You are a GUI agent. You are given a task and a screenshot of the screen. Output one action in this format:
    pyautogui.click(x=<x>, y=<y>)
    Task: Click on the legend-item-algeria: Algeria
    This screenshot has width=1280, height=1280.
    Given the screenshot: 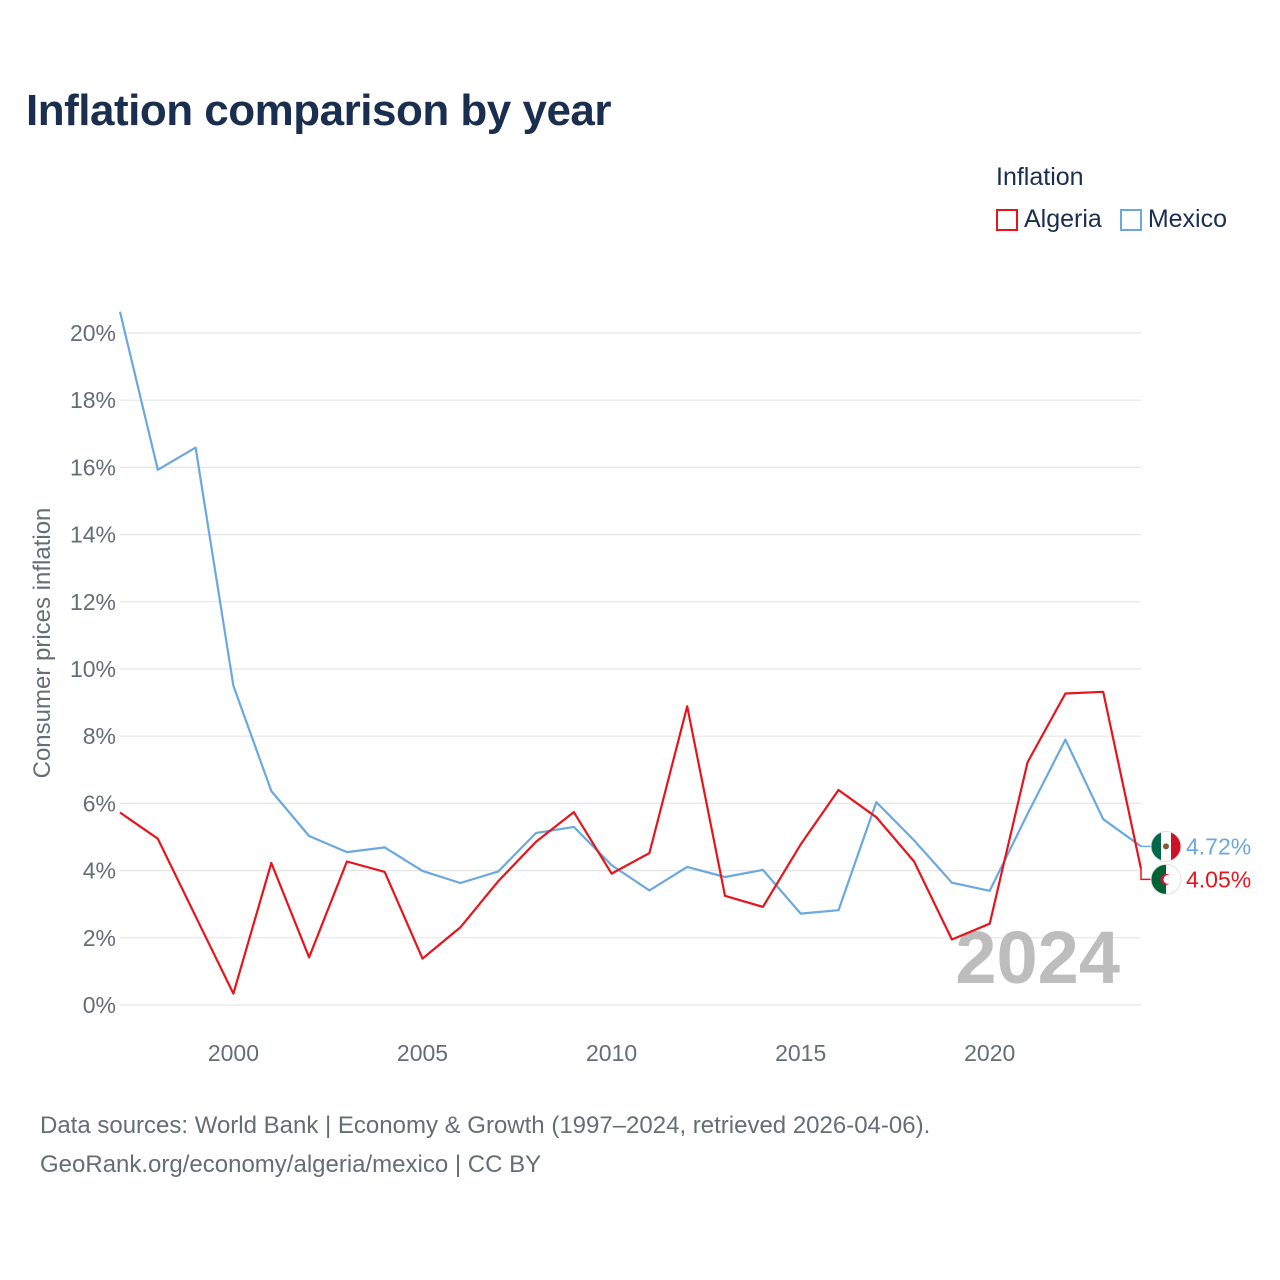 What is the action you would take?
    pyautogui.click(x=1049, y=219)
    